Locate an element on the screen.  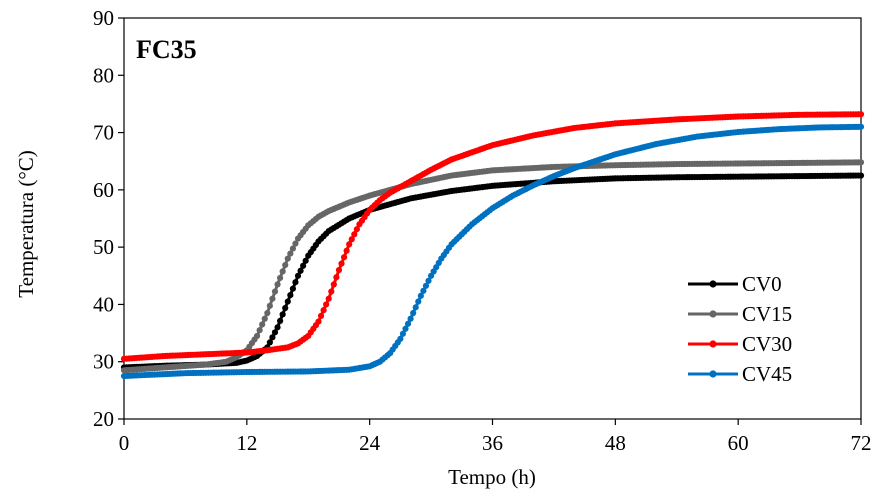
legend-label: CV45 is located at coordinates (767, 374).